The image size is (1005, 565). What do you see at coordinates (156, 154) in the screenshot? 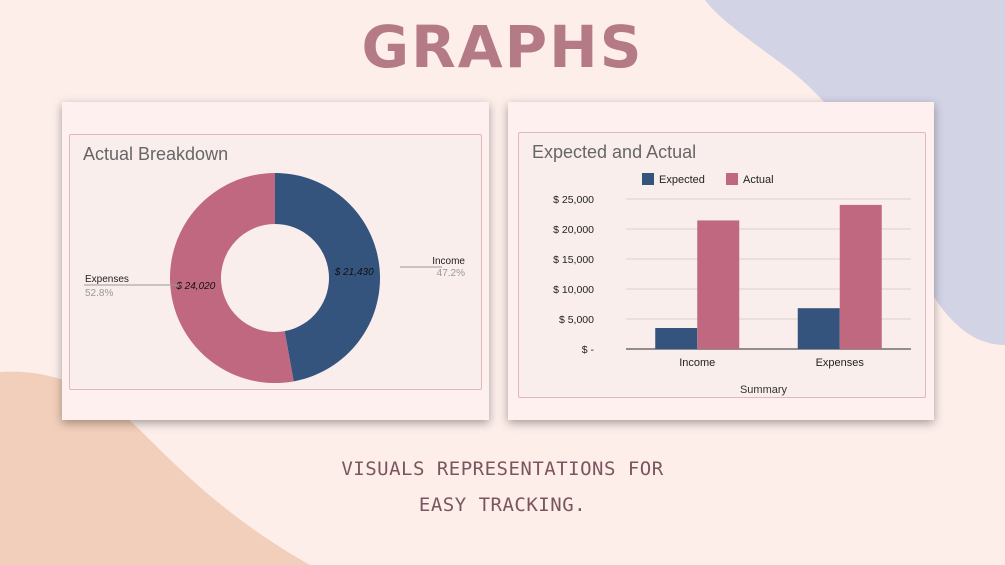
I see `donut-chart-title: Actual Breakdown` at bounding box center [156, 154].